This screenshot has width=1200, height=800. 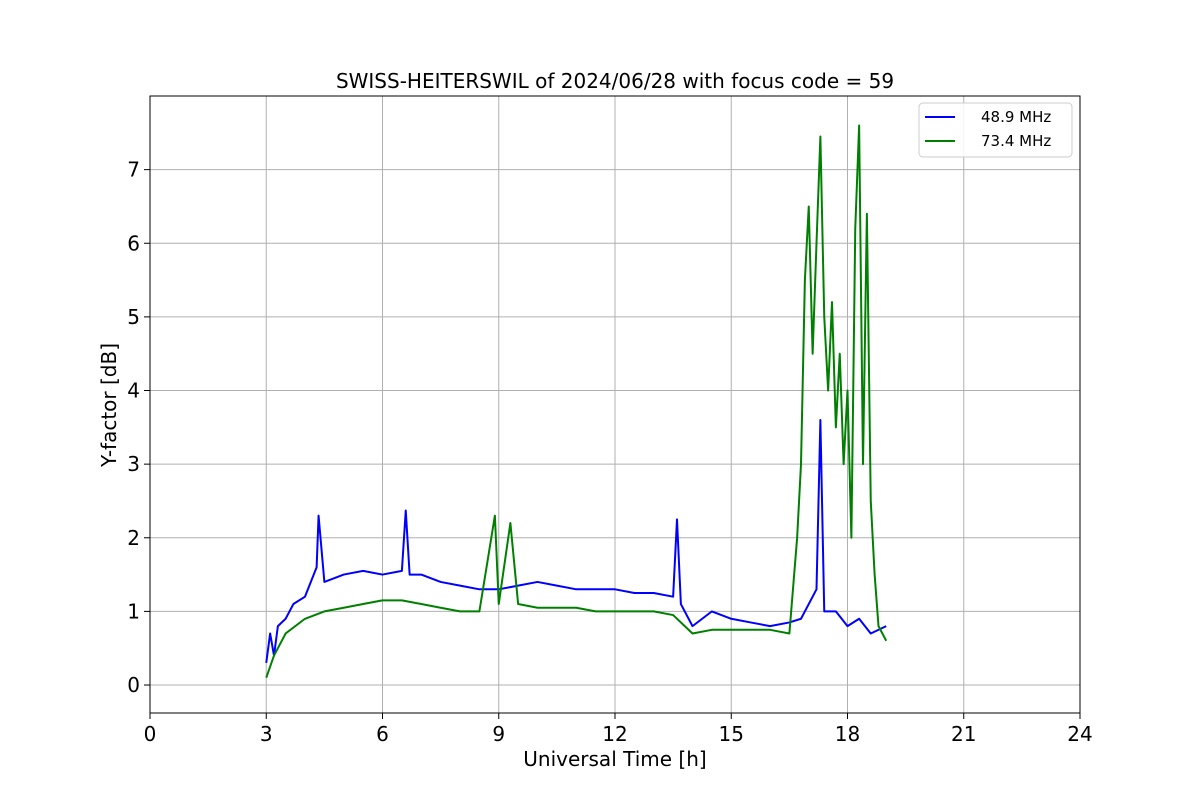 I want to click on legend-label-73-4-mhz: 73.4 MHz, so click(x=1016, y=141).